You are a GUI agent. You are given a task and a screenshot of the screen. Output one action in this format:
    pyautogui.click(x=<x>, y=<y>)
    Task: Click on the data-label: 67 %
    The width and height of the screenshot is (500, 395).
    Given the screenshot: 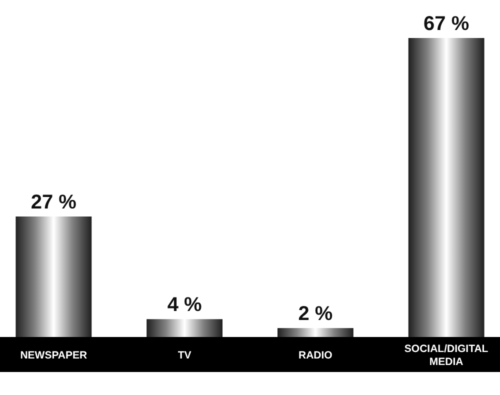 What is the action you would take?
    pyautogui.click(x=447, y=24)
    